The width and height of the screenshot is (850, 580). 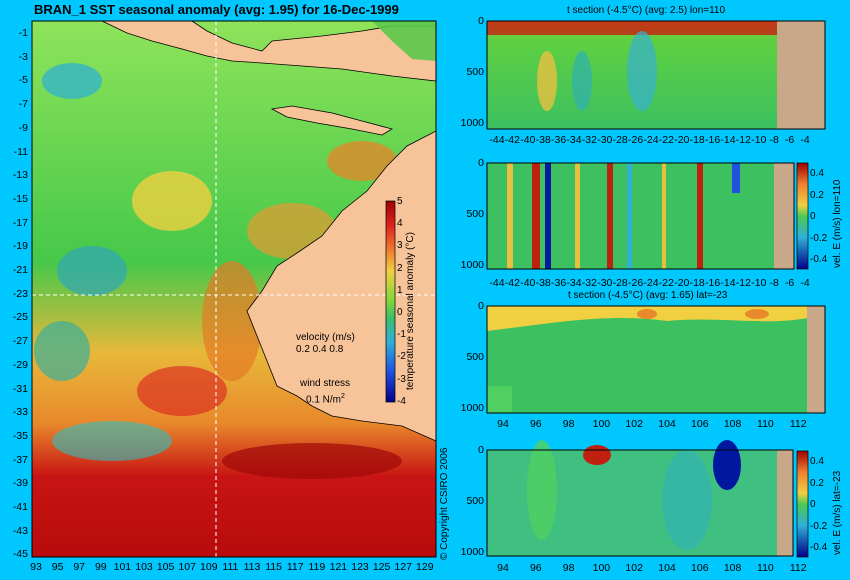 I want to click on panel-x-tick: -40, so click(x=528, y=283).